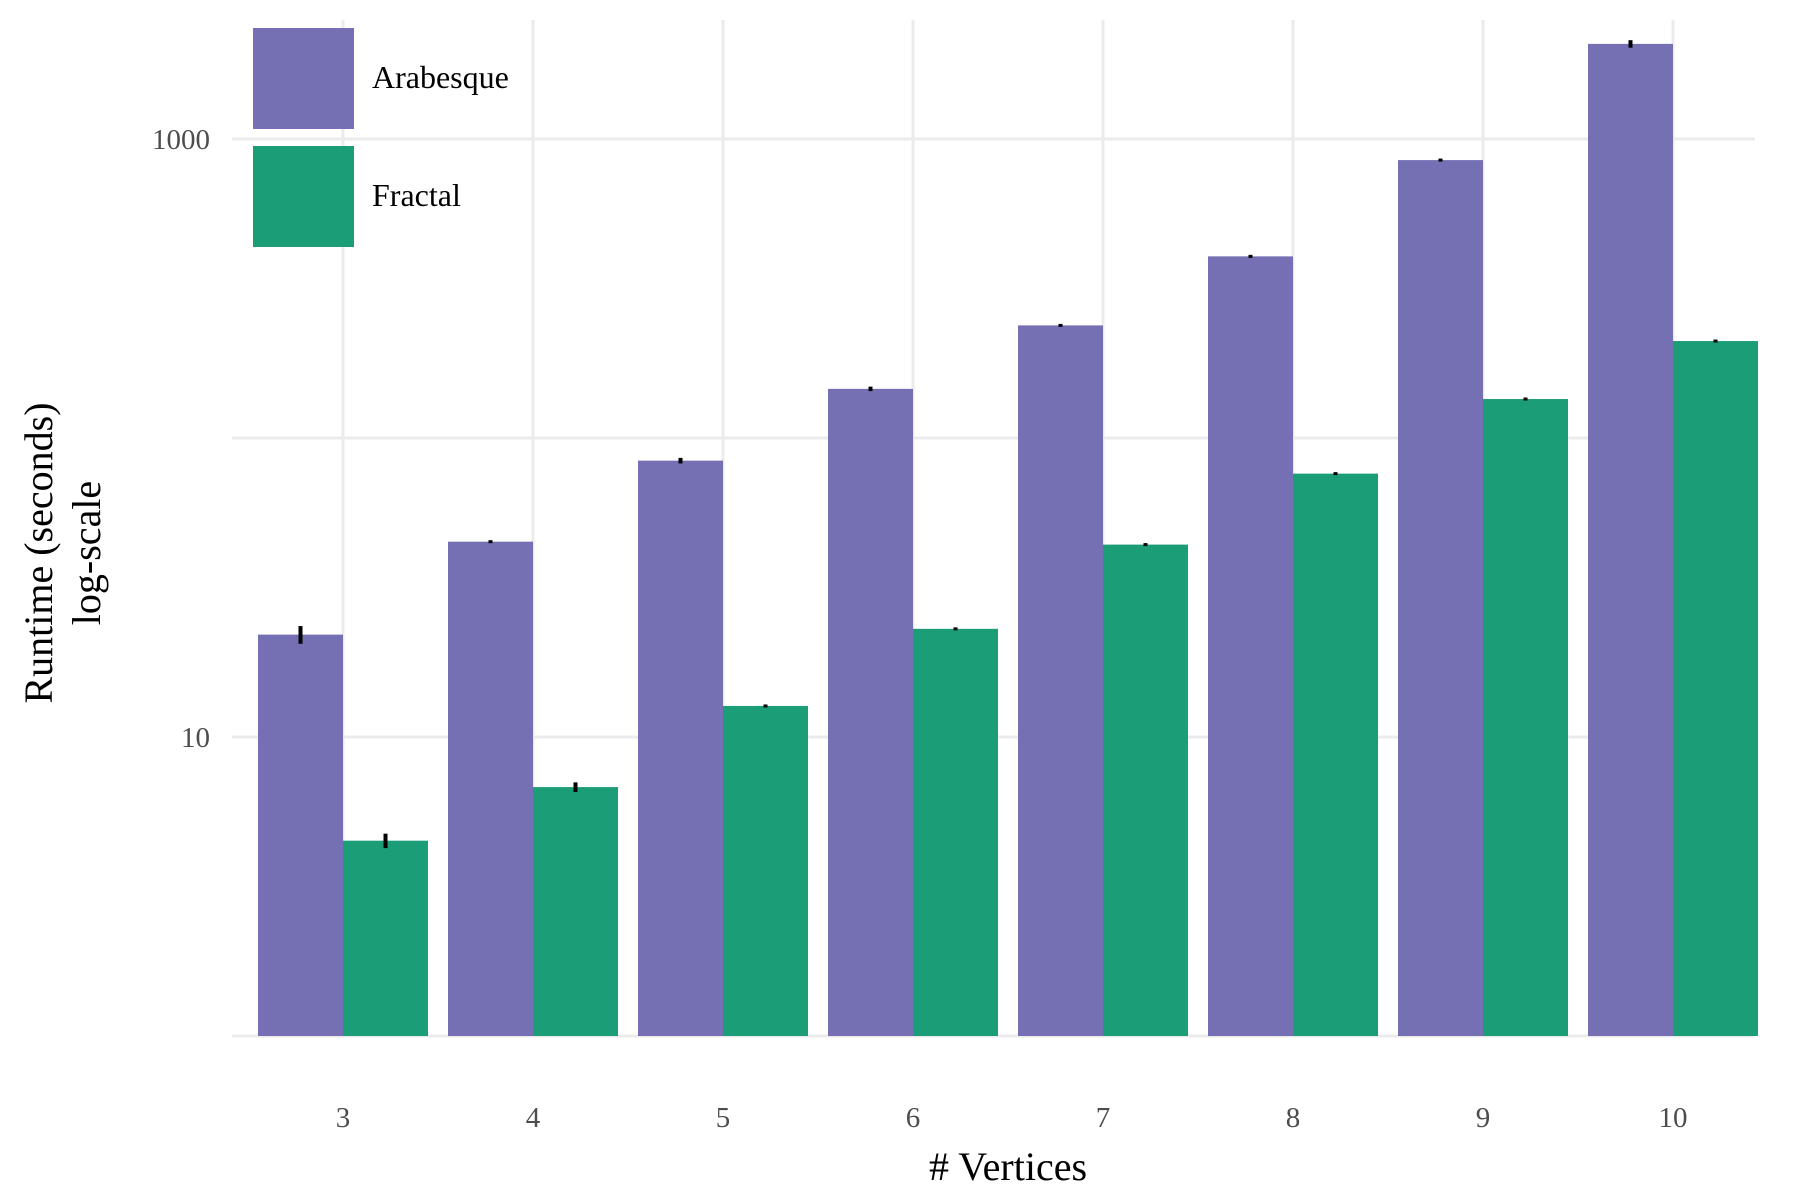 Image resolution: width=1800 pixels, height=1200 pixels. What do you see at coordinates (1008, 1166) in the screenshot?
I see `x-axis-title: # Vertices` at bounding box center [1008, 1166].